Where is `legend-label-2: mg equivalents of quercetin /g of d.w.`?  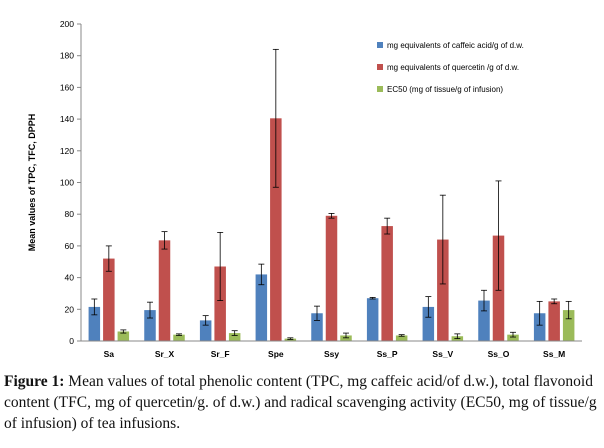 legend-label-2: mg equivalents of quercetin /g of d.w. is located at coordinates (453, 67).